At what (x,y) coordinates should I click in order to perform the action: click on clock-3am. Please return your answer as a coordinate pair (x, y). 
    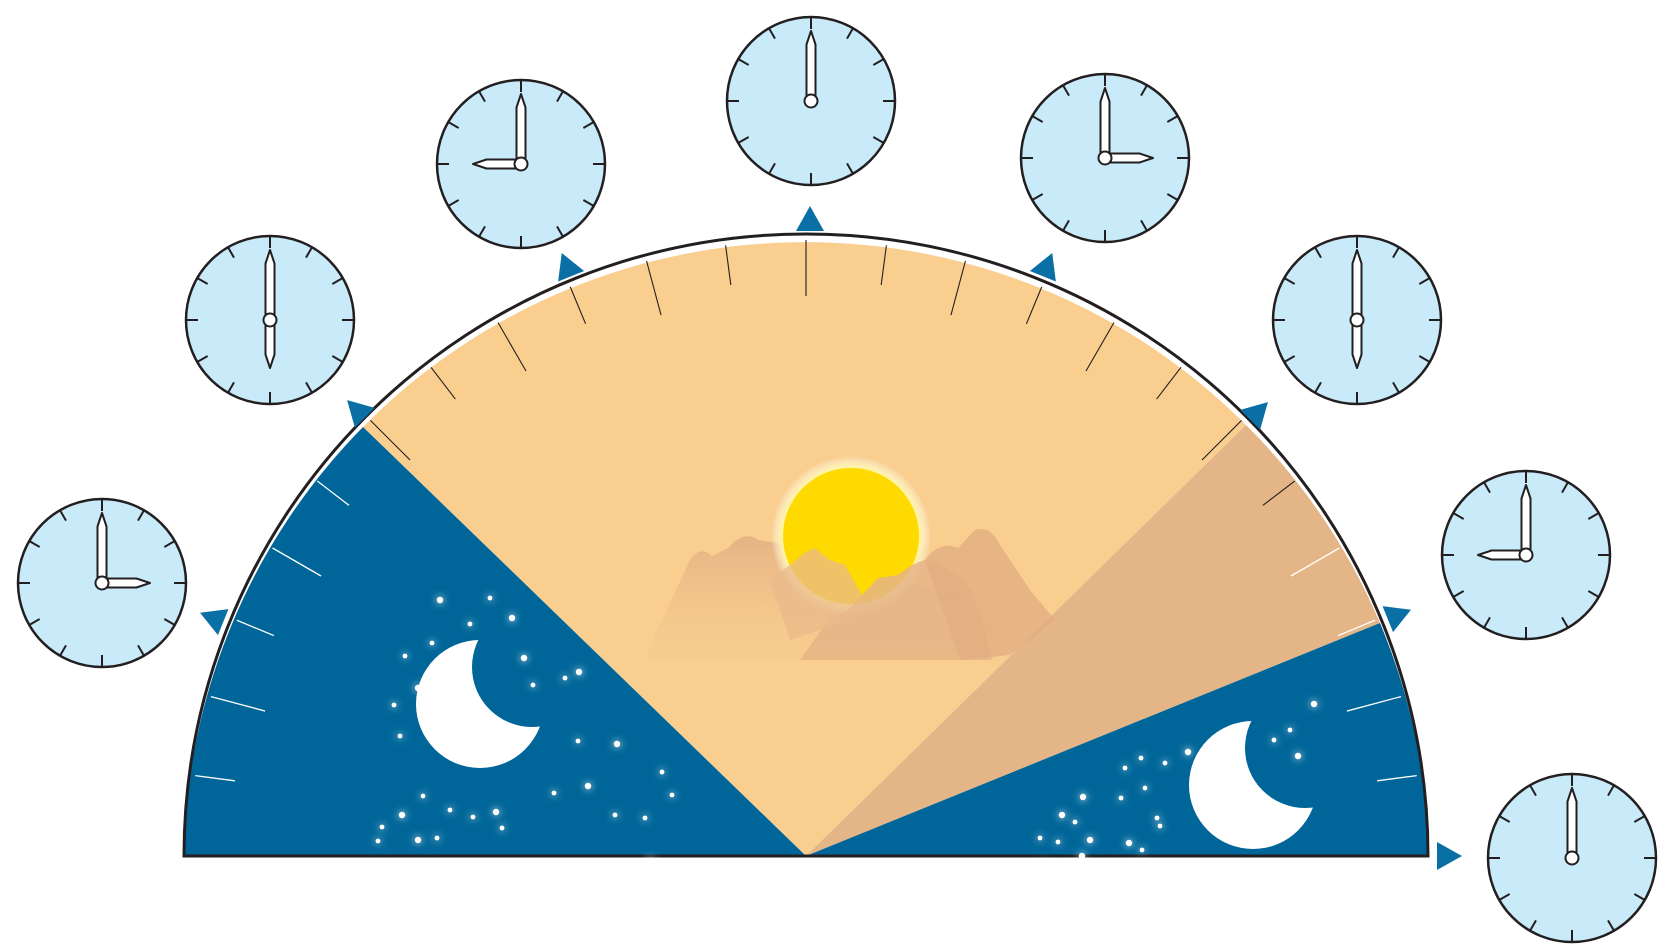
    Looking at the image, I should click on (102, 583).